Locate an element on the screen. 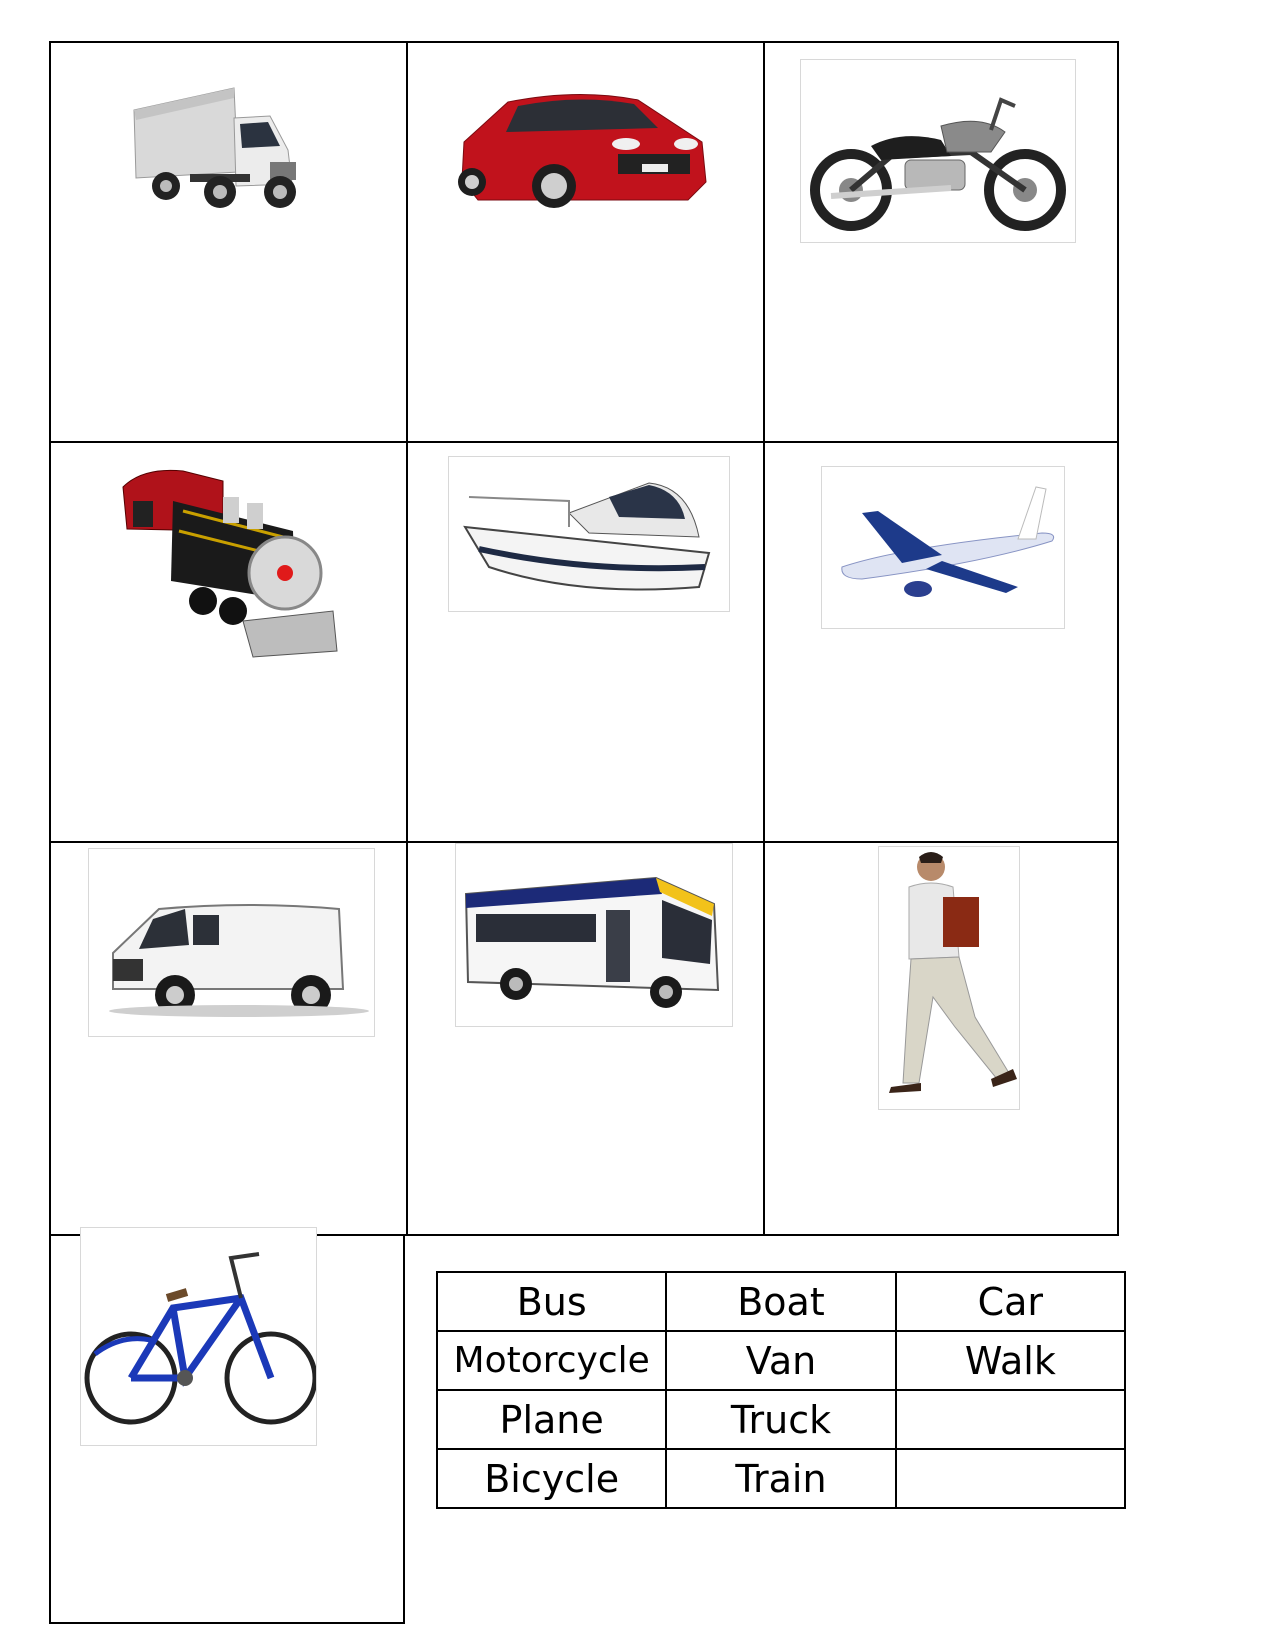 This screenshot has height=1651, width=1275. motorcycle-photo is located at coordinates (938, 151).